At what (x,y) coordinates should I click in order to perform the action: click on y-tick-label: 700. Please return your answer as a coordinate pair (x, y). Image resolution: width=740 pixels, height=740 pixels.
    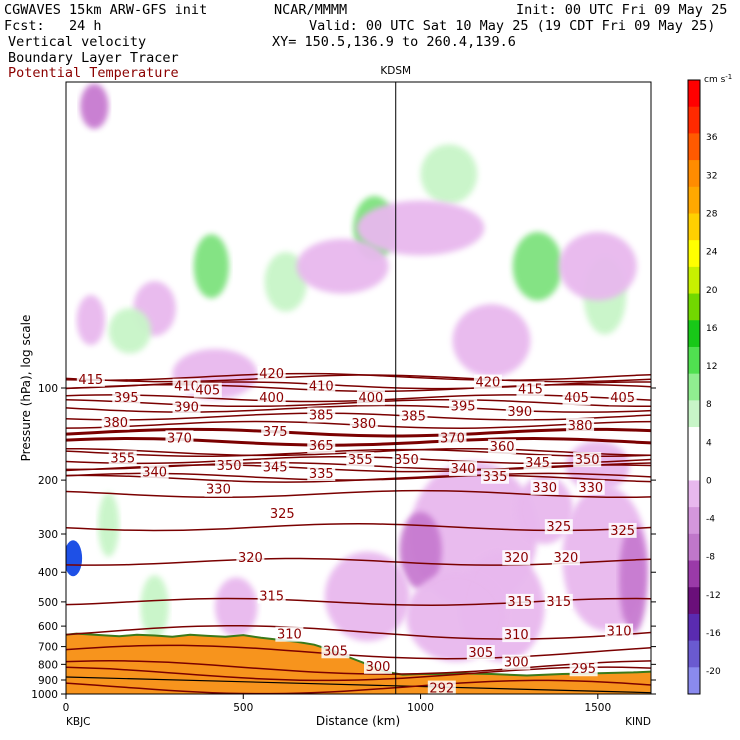
    Looking at the image, I should click on (48, 648).